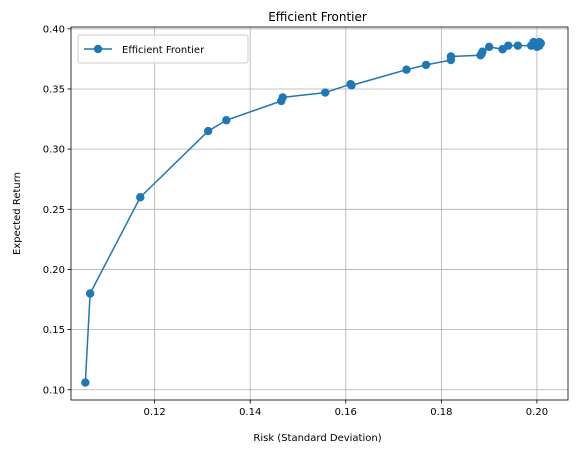 This screenshot has width=576, height=453. What do you see at coordinates (54, 270) in the screenshot?
I see `y-tick-label: 0.20` at bounding box center [54, 270].